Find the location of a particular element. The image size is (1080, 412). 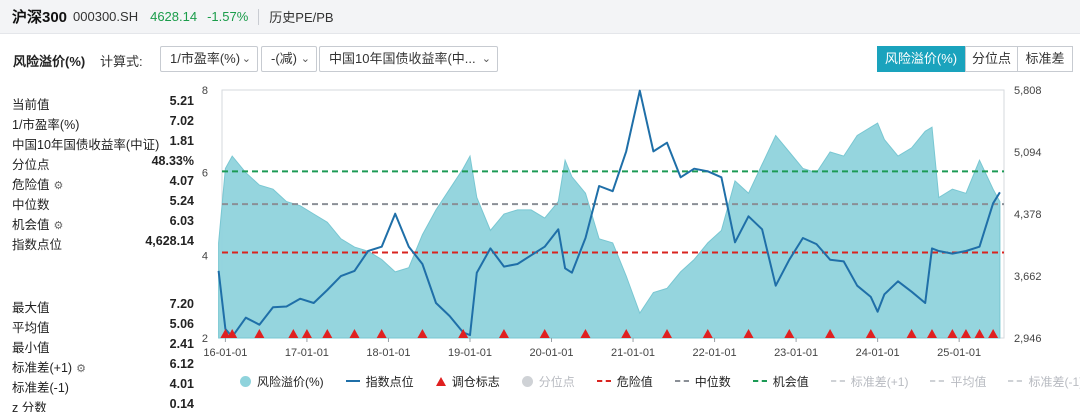

stat-row: 平均值 5.06 is located at coordinates (103, 325).